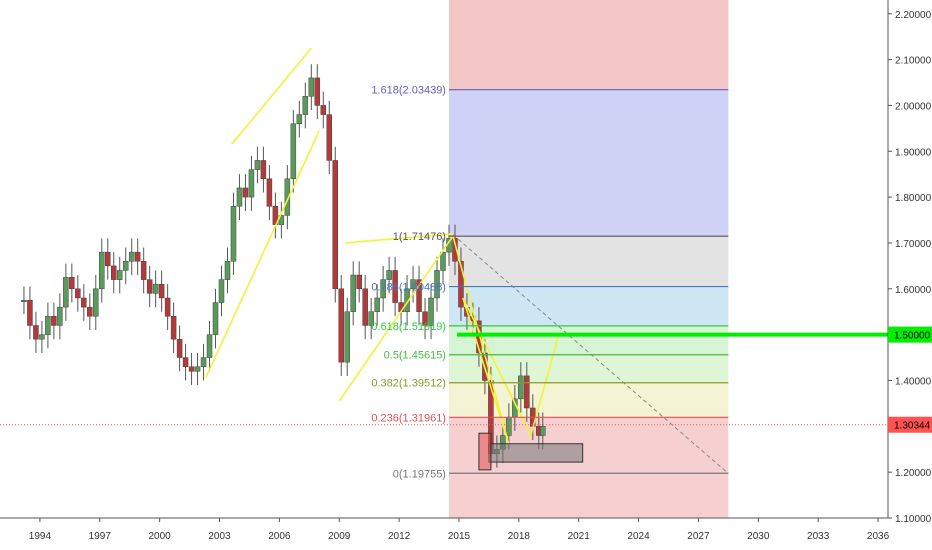 Image resolution: width=932 pixels, height=550 pixels. Describe the element at coordinates (40, 536) in the screenshot. I see `x-tick-label: 1994` at that location.